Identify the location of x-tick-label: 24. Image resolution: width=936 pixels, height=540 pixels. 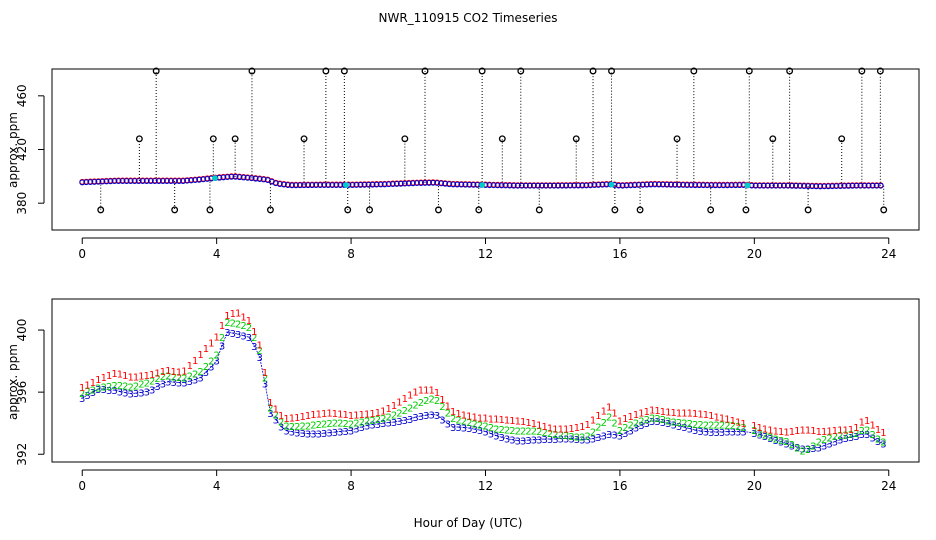
(888, 486).